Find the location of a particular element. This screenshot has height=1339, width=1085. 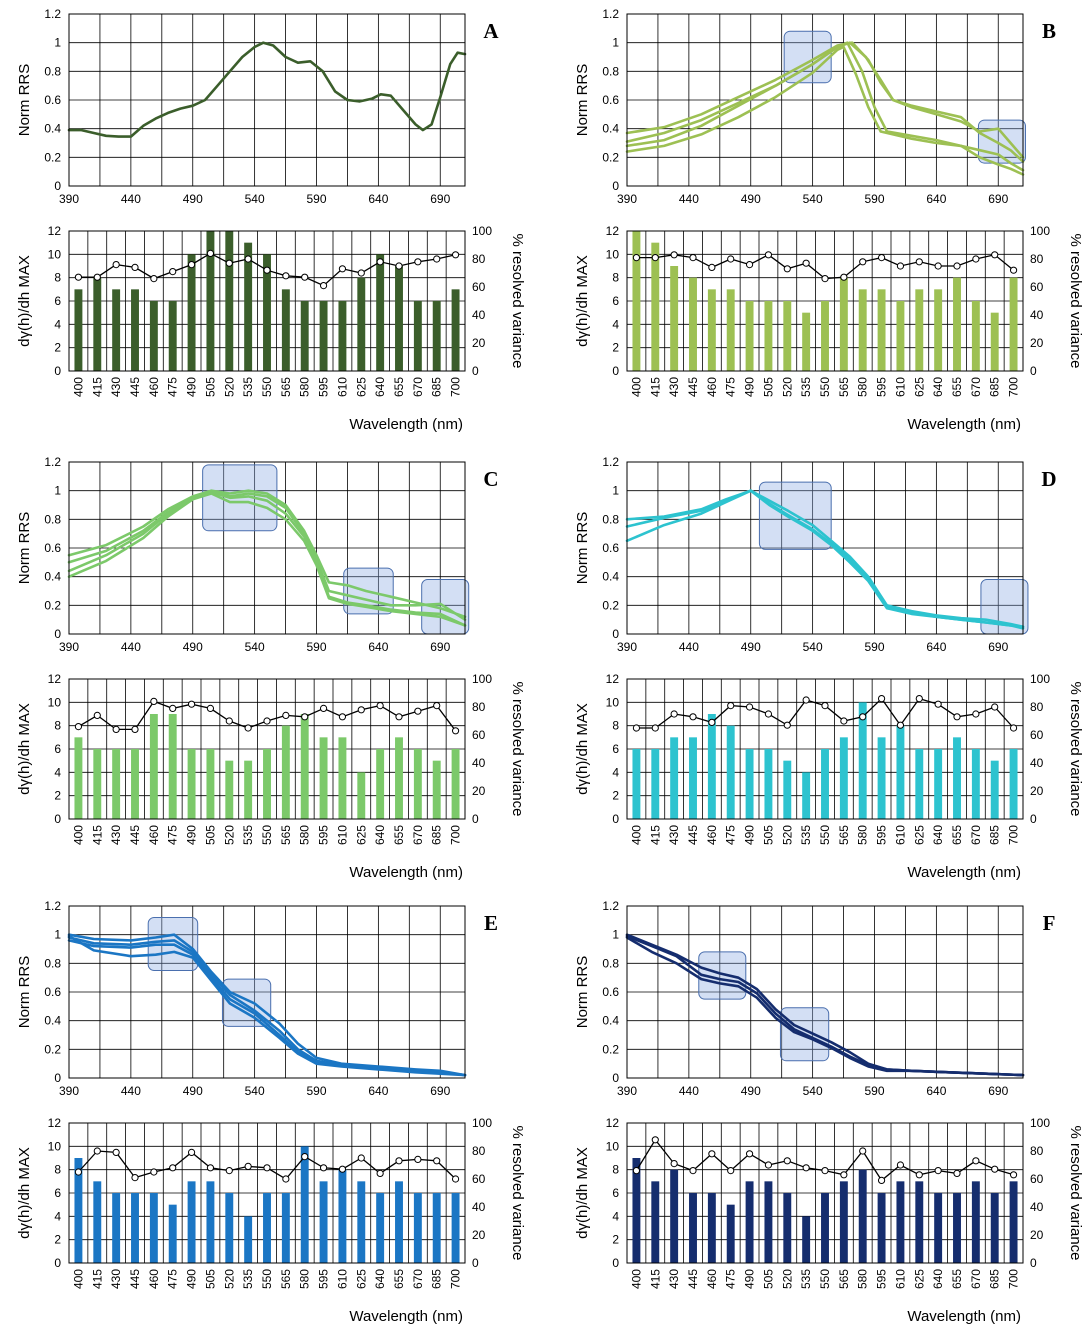

y-tick-label: 10 is located at coordinates (613, 702).